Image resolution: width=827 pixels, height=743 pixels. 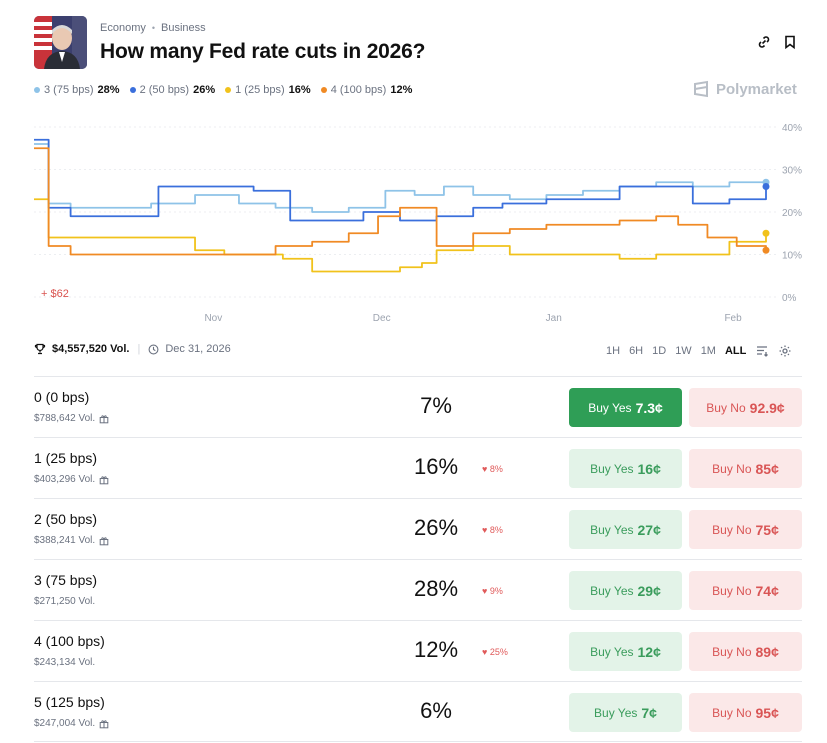 I want to click on legend-item: 1 (25 bps) 16%, so click(x=268, y=90).